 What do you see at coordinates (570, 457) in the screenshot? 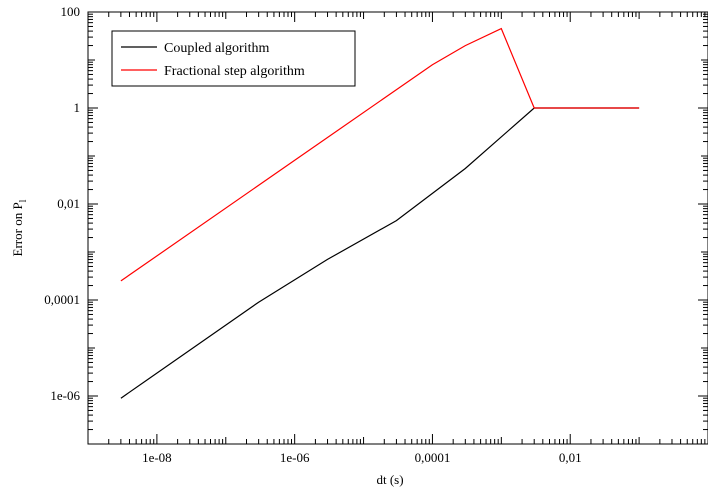
I see `x-tick-label: 0,01` at bounding box center [570, 457].